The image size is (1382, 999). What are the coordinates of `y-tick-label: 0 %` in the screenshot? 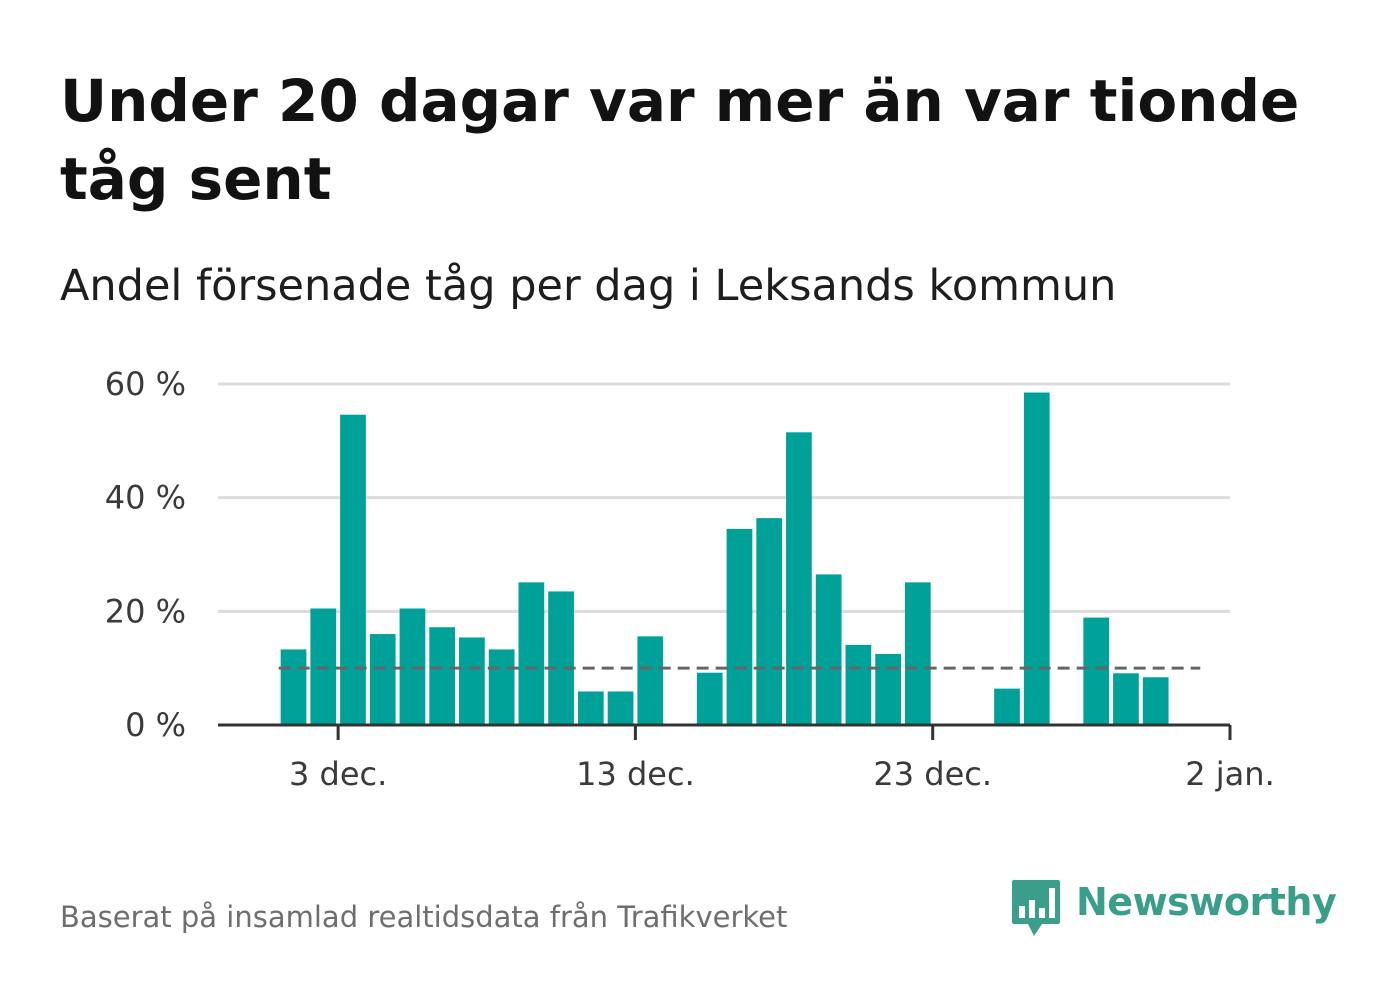 It's located at (155, 725).